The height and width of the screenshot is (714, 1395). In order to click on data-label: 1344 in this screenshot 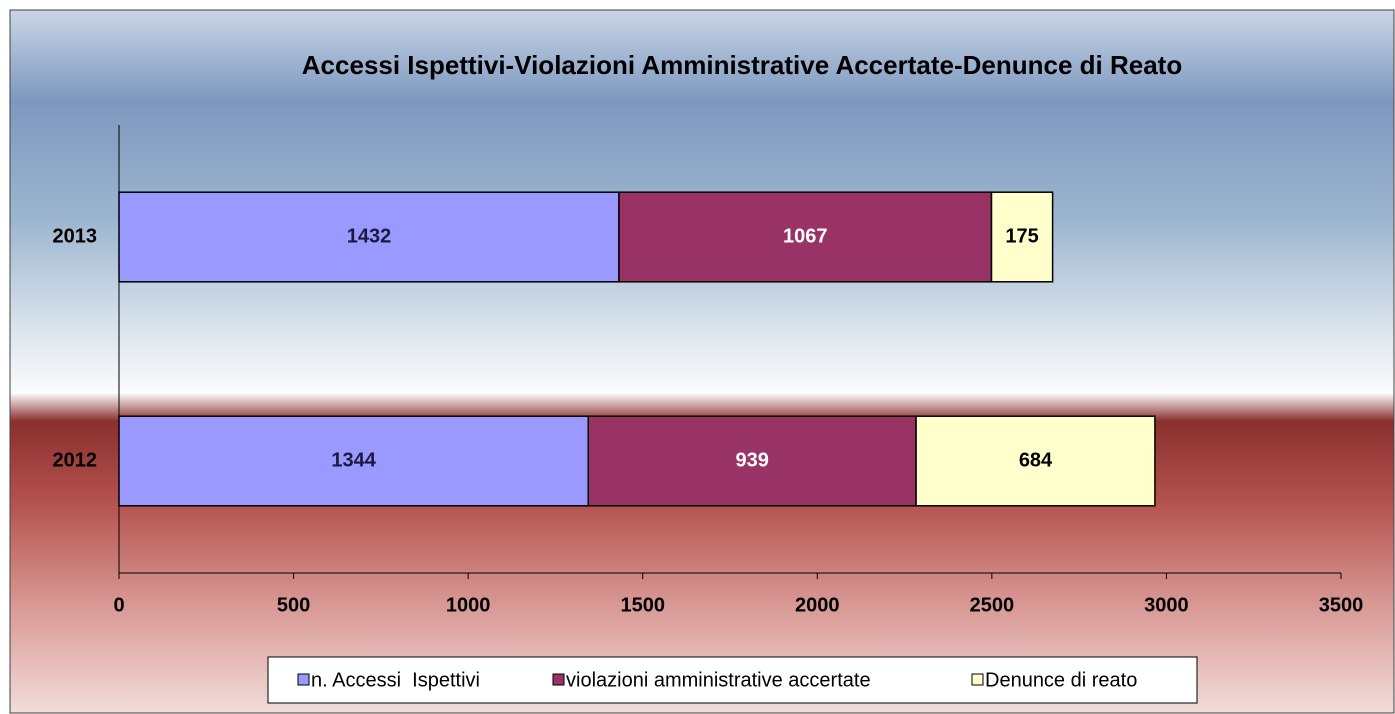, I will do `click(353, 460)`.